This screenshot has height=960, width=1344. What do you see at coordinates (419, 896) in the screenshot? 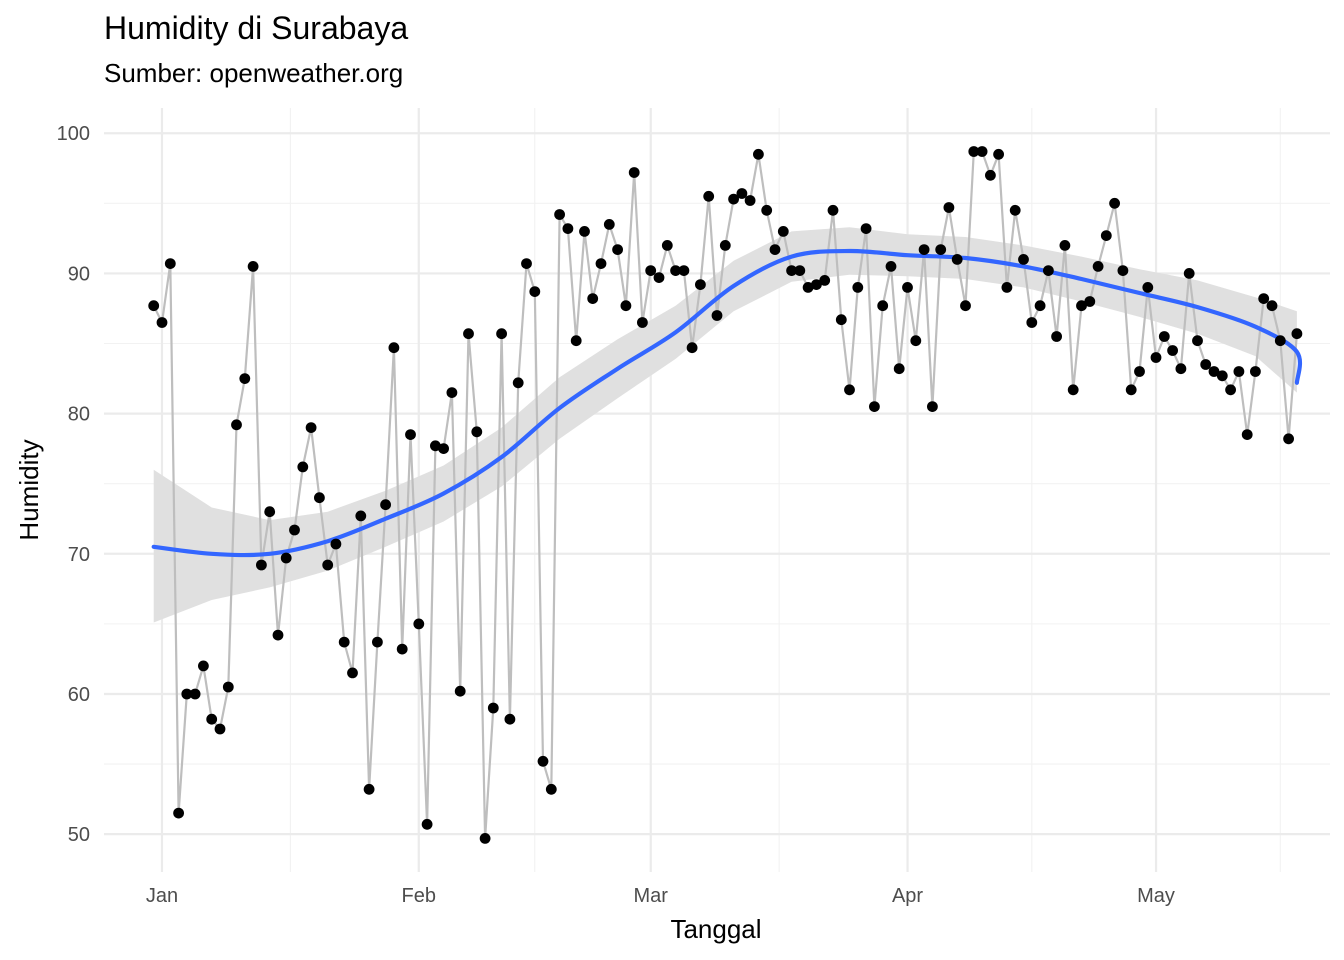
I see `x-tick-label: Feb` at bounding box center [419, 896].